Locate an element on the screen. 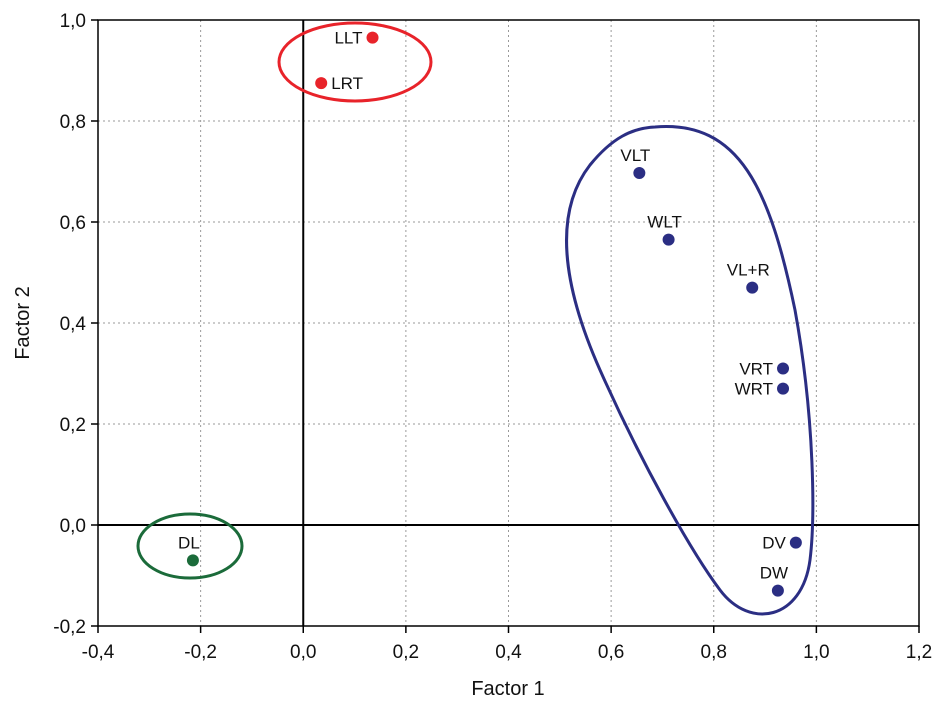 The width and height of the screenshot is (945, 709). green-group-ellipse is located at coordinates (190, 546).